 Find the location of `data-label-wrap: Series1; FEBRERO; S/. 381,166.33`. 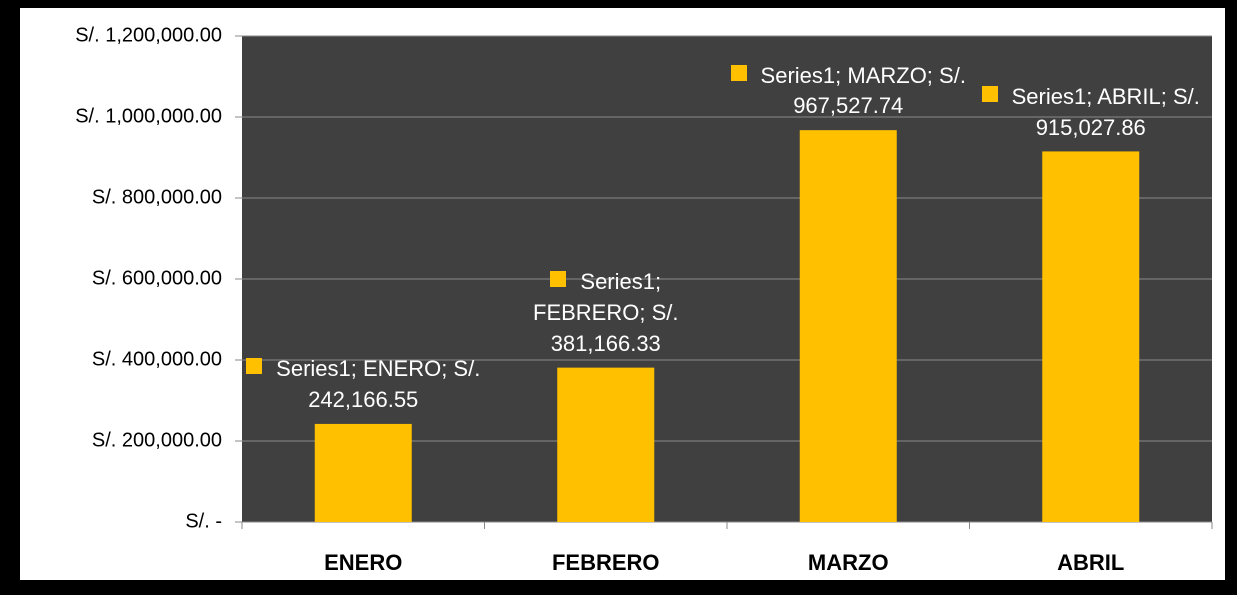

data-label-wrap: Series1; FEBRERO; S/. 381,166.33 is located at coordinates (606, 300).